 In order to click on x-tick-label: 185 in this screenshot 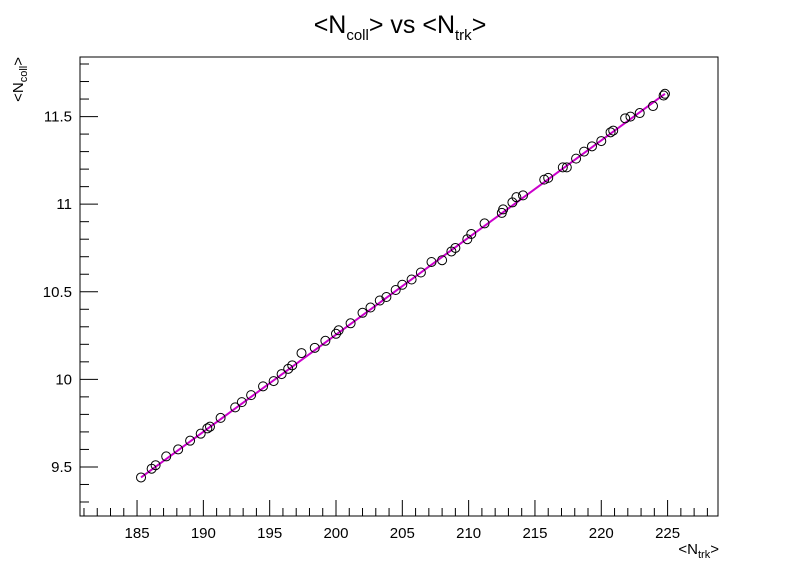, I will do `click(137, 533)`.